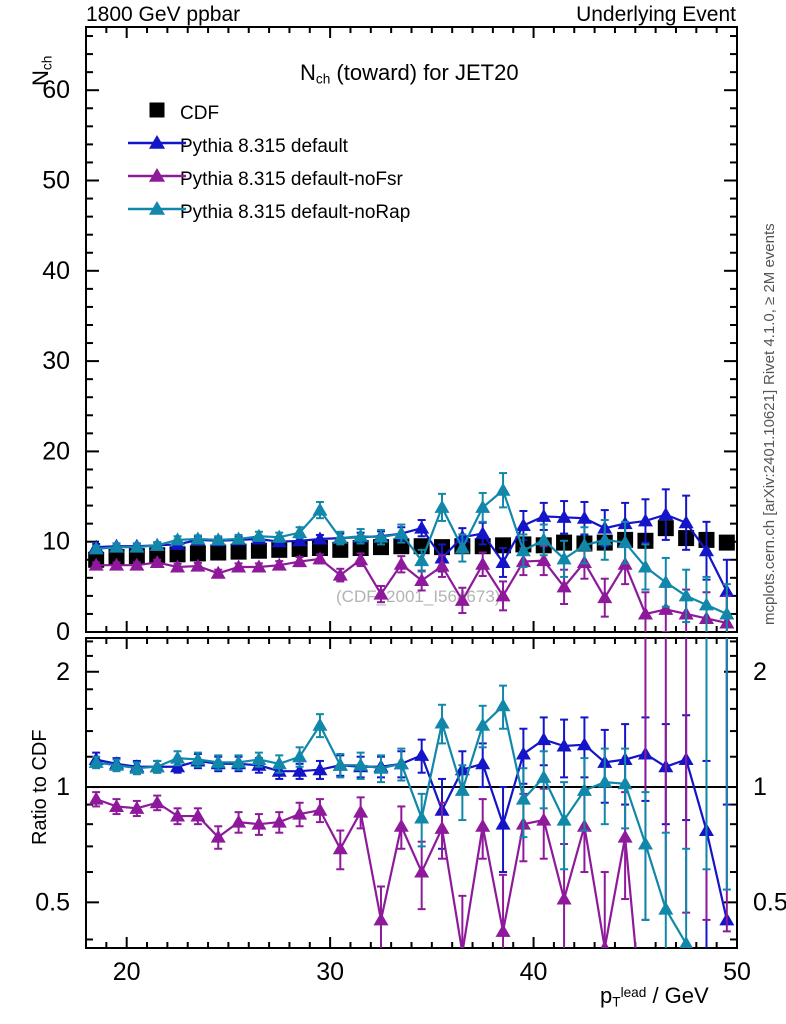 This screenshot has height=1024, width=786. Describe the element at coordinates (63, 672) in the screenshot. I see `ratio-tick-label: 2` at that location.